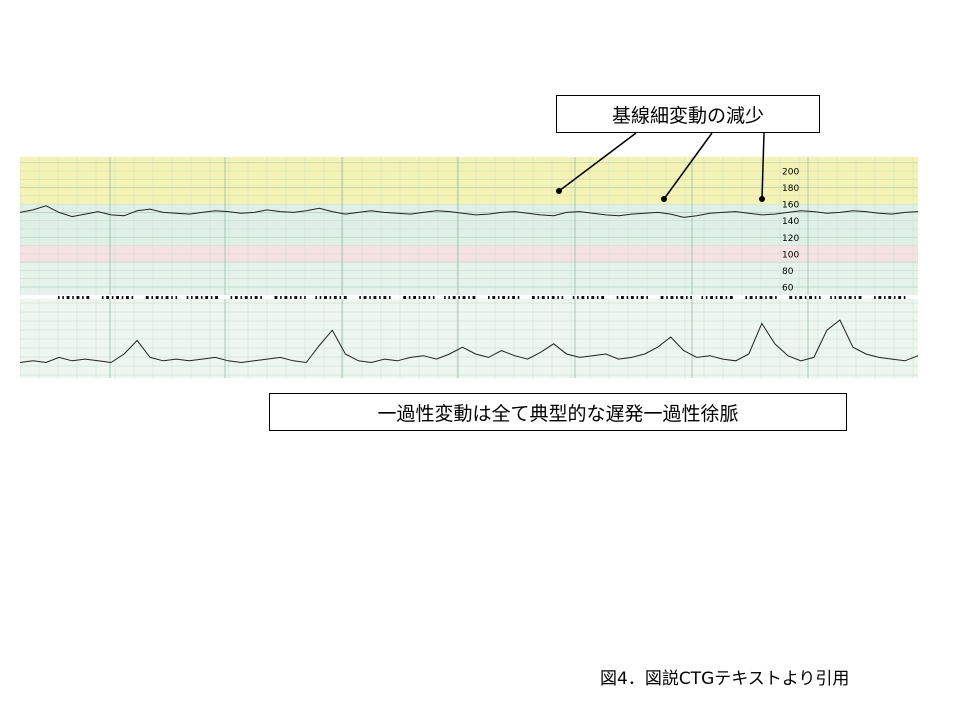 The width and height of the screenshot is (960, 720). Describe the element at coordinates (790, 239) in the screenshot. I see `fhr-scale-label: 120` at that location.